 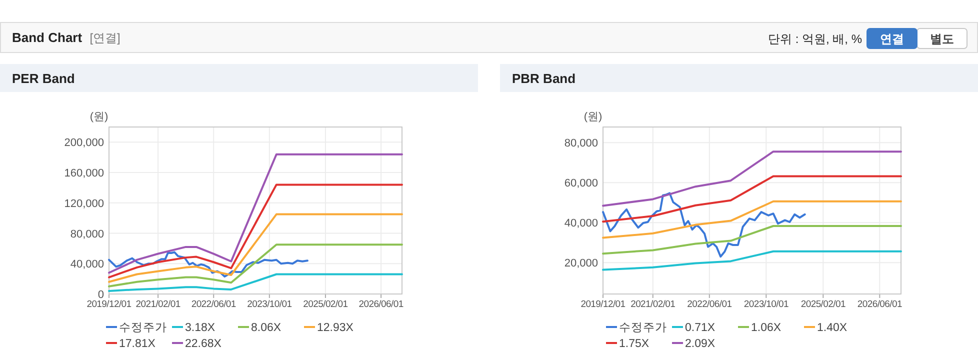 What do you see at coordinates (942, 38) in the screenshot?
I see `button: 별도` at bounding box center [942, 38].